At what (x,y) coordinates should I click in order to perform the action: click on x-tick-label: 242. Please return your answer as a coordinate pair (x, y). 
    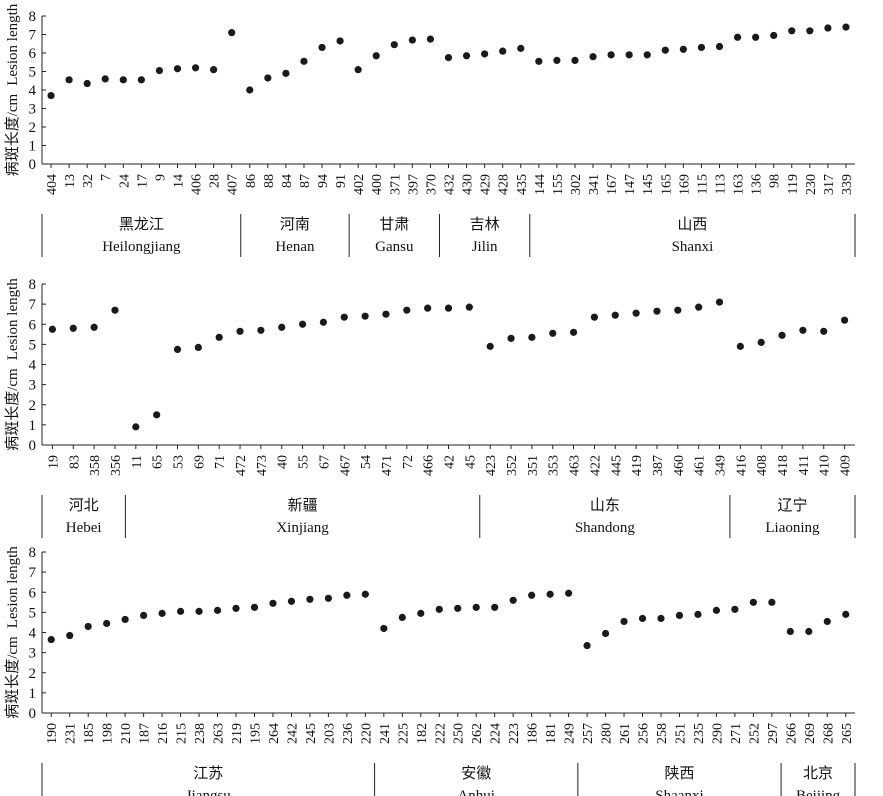
    Looking at the image, I should click on (292, 733).